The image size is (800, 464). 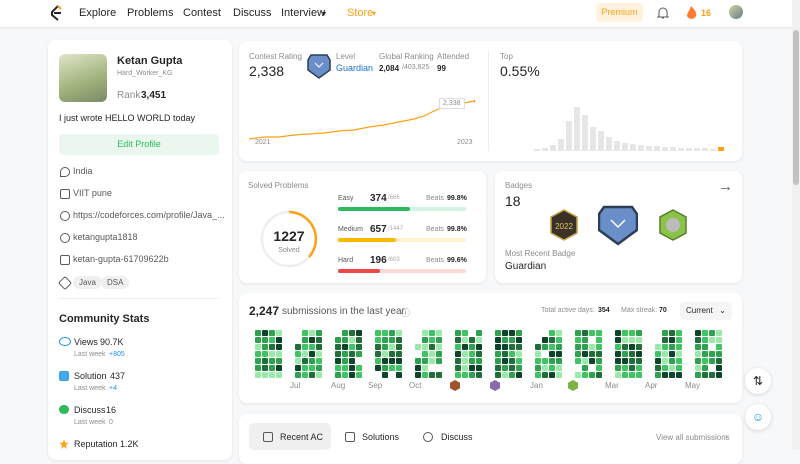 What do you see at coordinates (252, 13) in the screenshot?
I see `nav-link: Discuss` at bounding box center [252, 13].